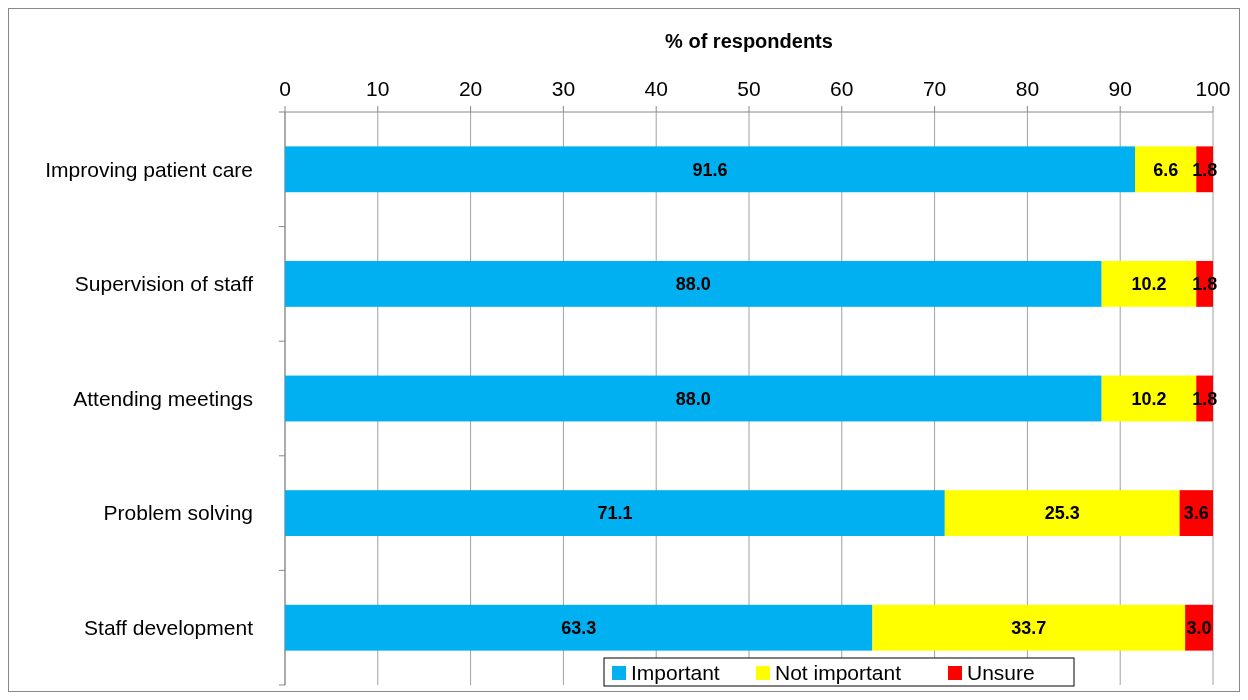 Image resolution: width=1248 pixels, height=700 pixels. What do you see at coordinates (149, 169) in the screenshot?
I see `y-tick-label: Improving patient care` at bounding box center [149, 169].